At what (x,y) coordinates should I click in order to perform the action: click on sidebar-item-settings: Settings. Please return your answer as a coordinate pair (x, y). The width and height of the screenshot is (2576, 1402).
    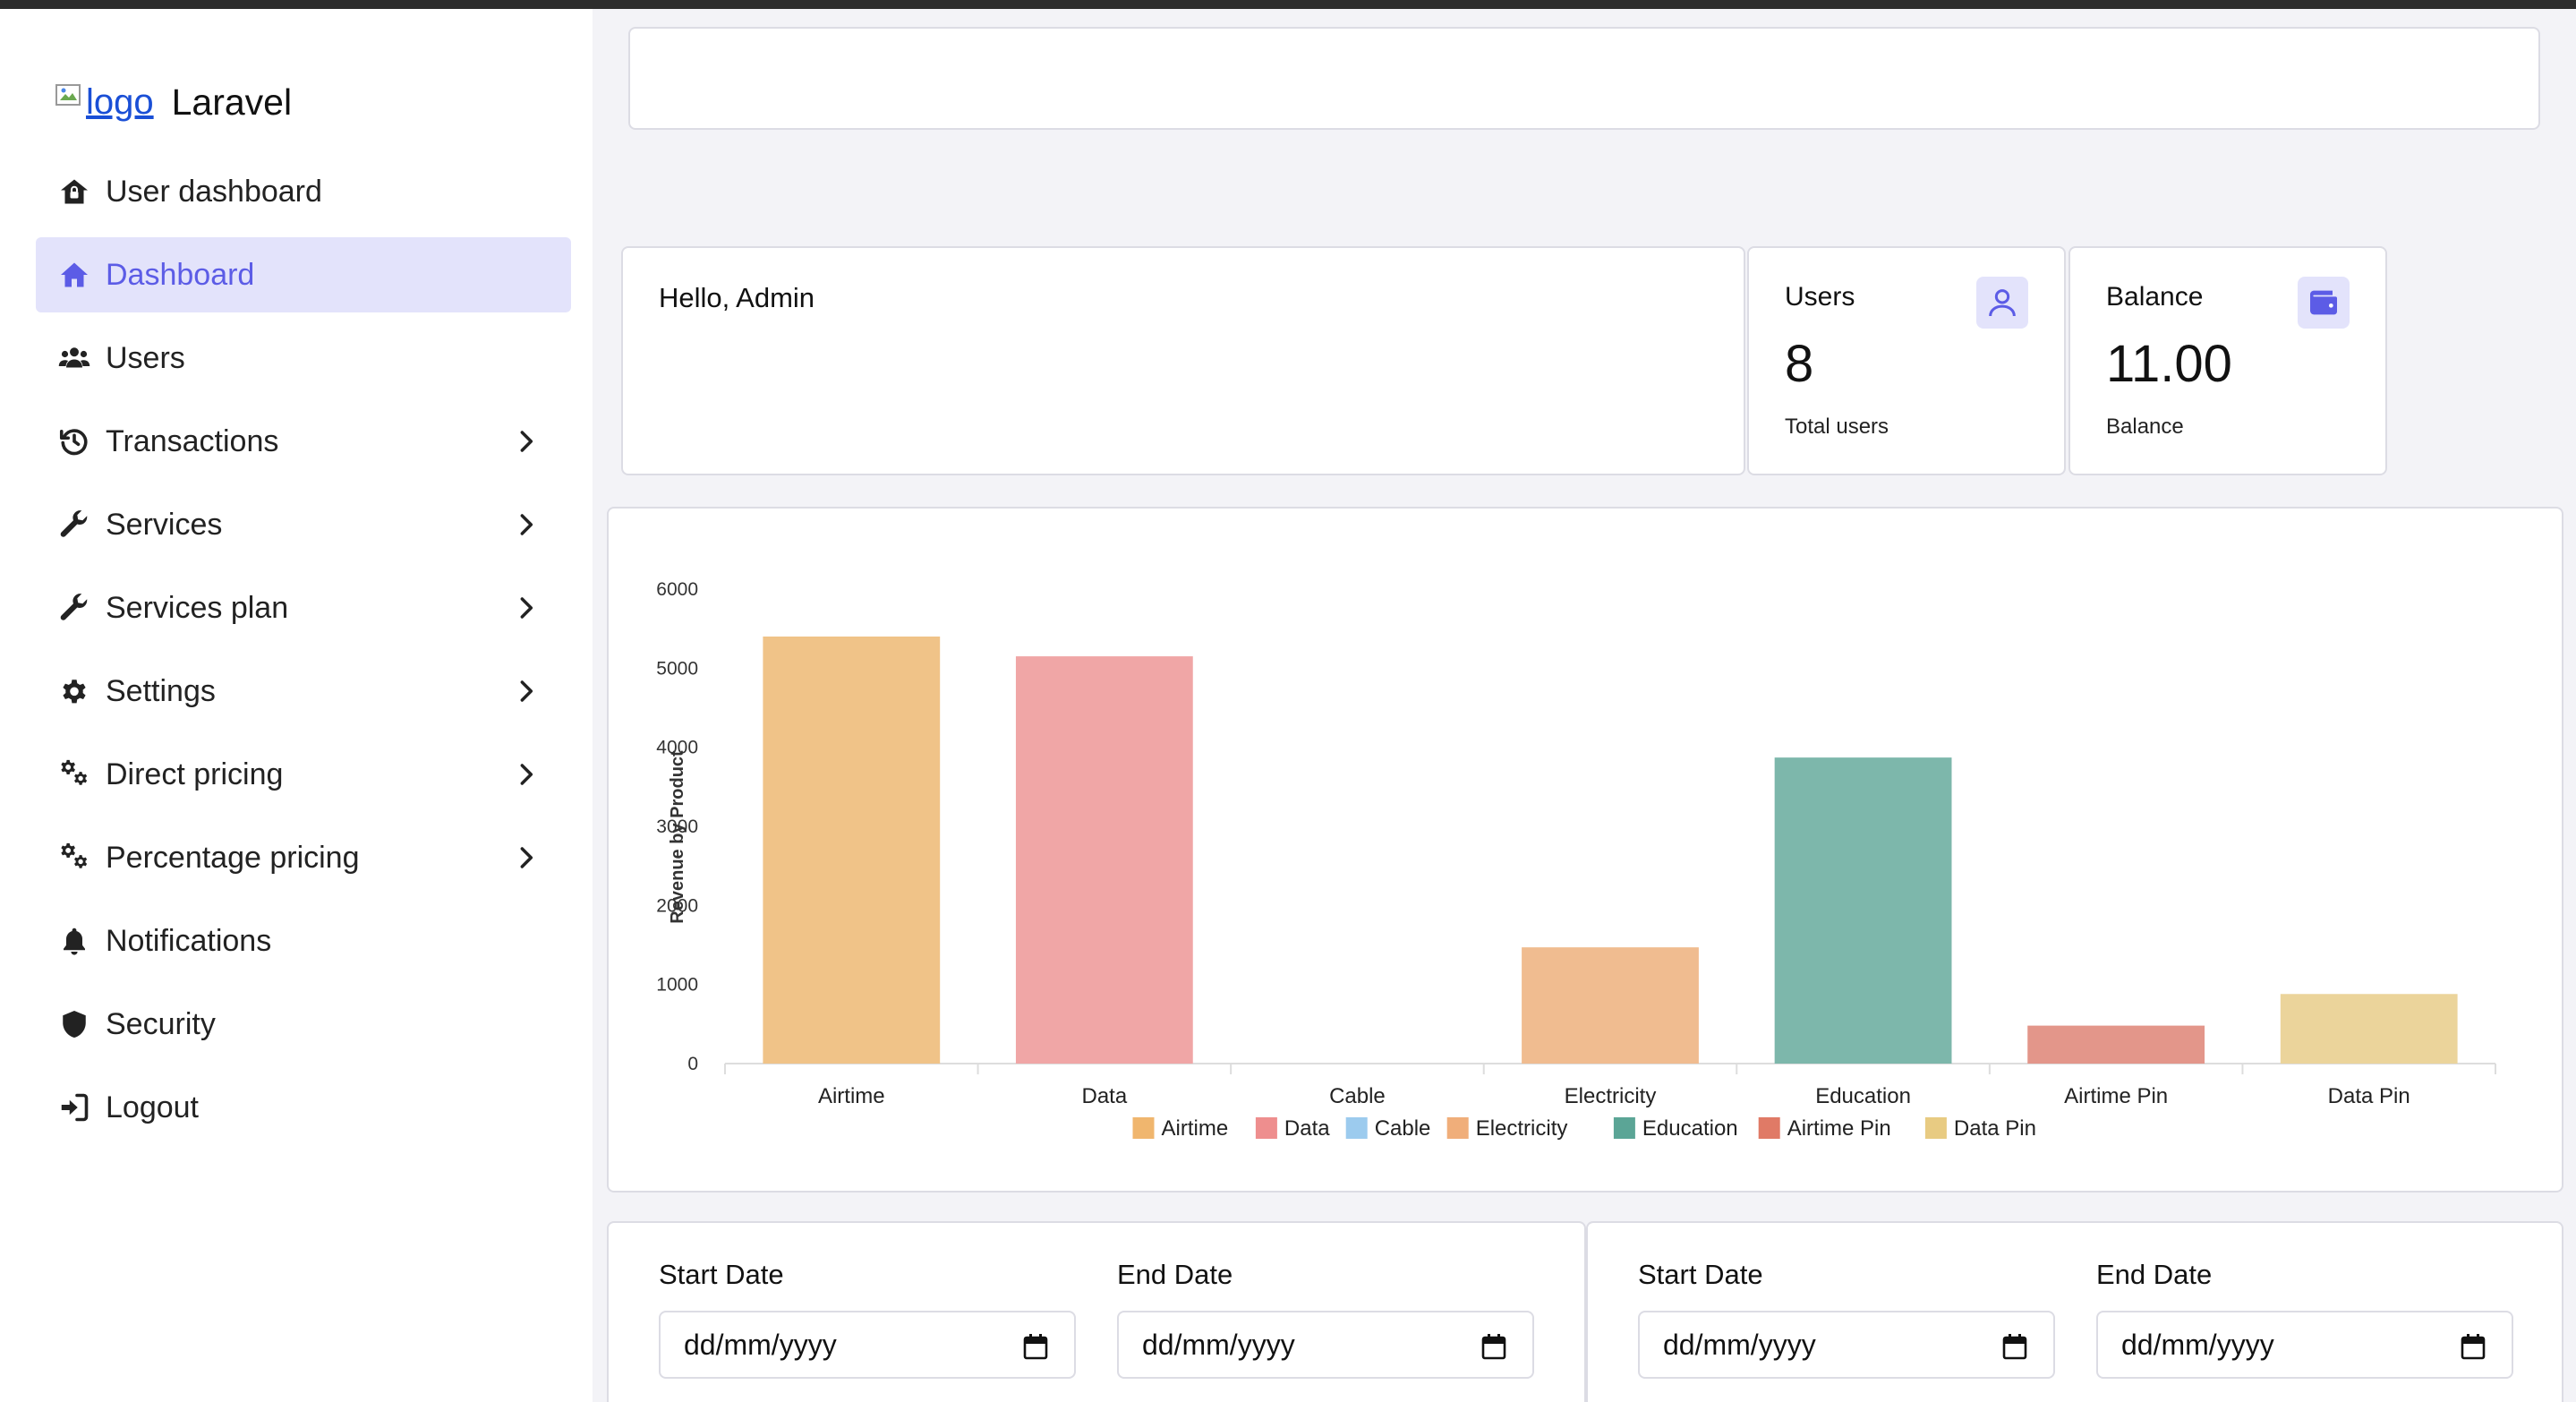
    Looking at the image, I should click on (303, 691).